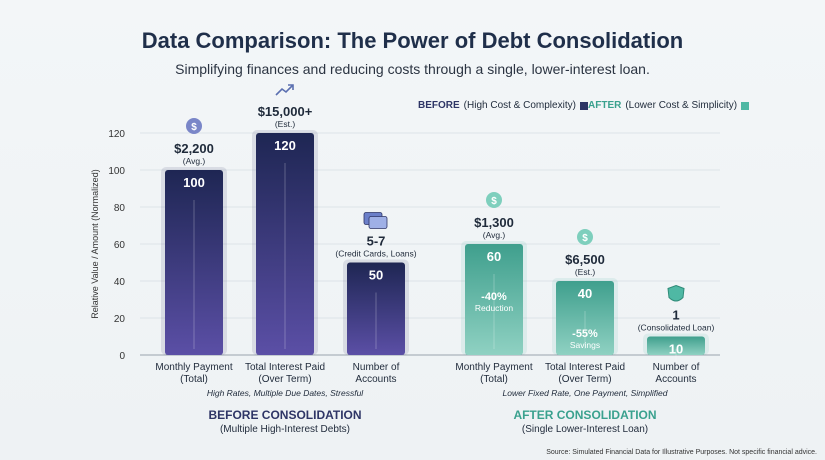 The width and height of the screenshot is (825, 460). I want to click on y-axis-label: Relative Value / Amount (Normalized), so click(95, 243).